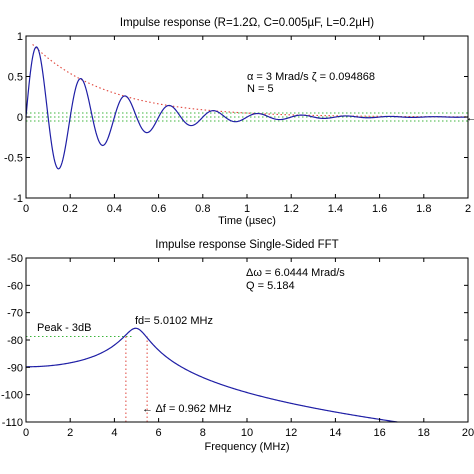 The image size is (474, 474). What do you see at coordinates (26, 209) in the screenshot?
I see `top-x-tick-label: 0` at bounding box center [26, 209].